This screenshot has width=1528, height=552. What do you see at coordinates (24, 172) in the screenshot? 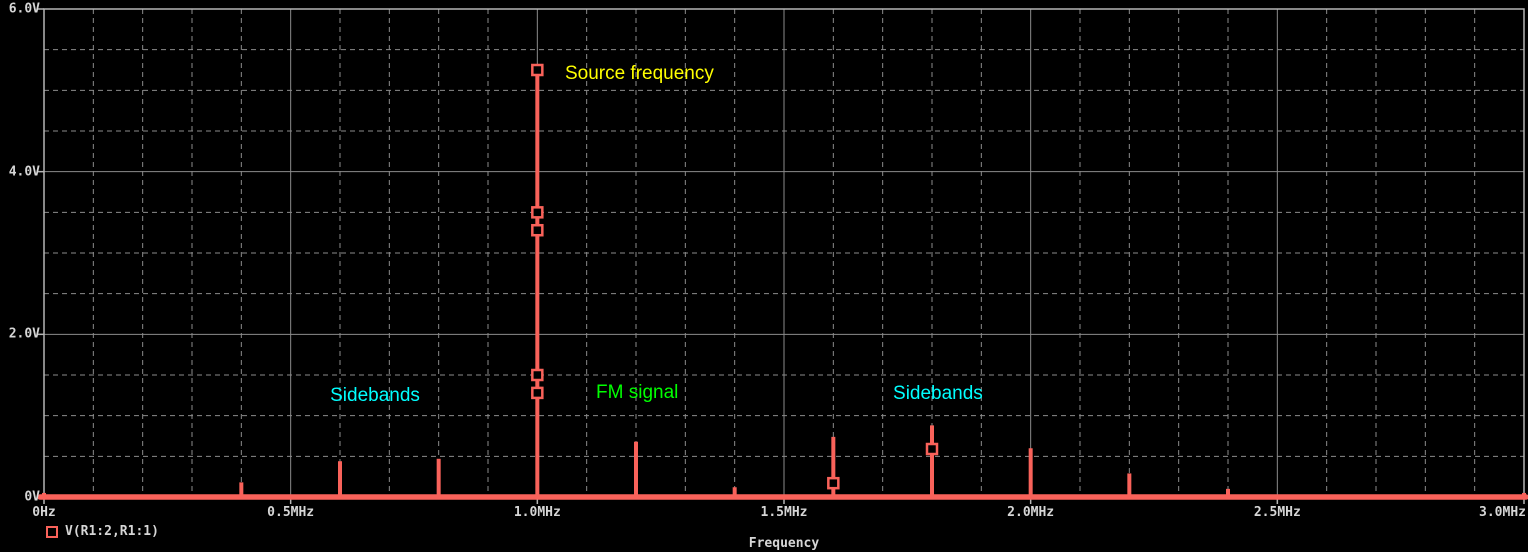
I see `y-tick-label: 4.0V` at bounding box center [24, 172].